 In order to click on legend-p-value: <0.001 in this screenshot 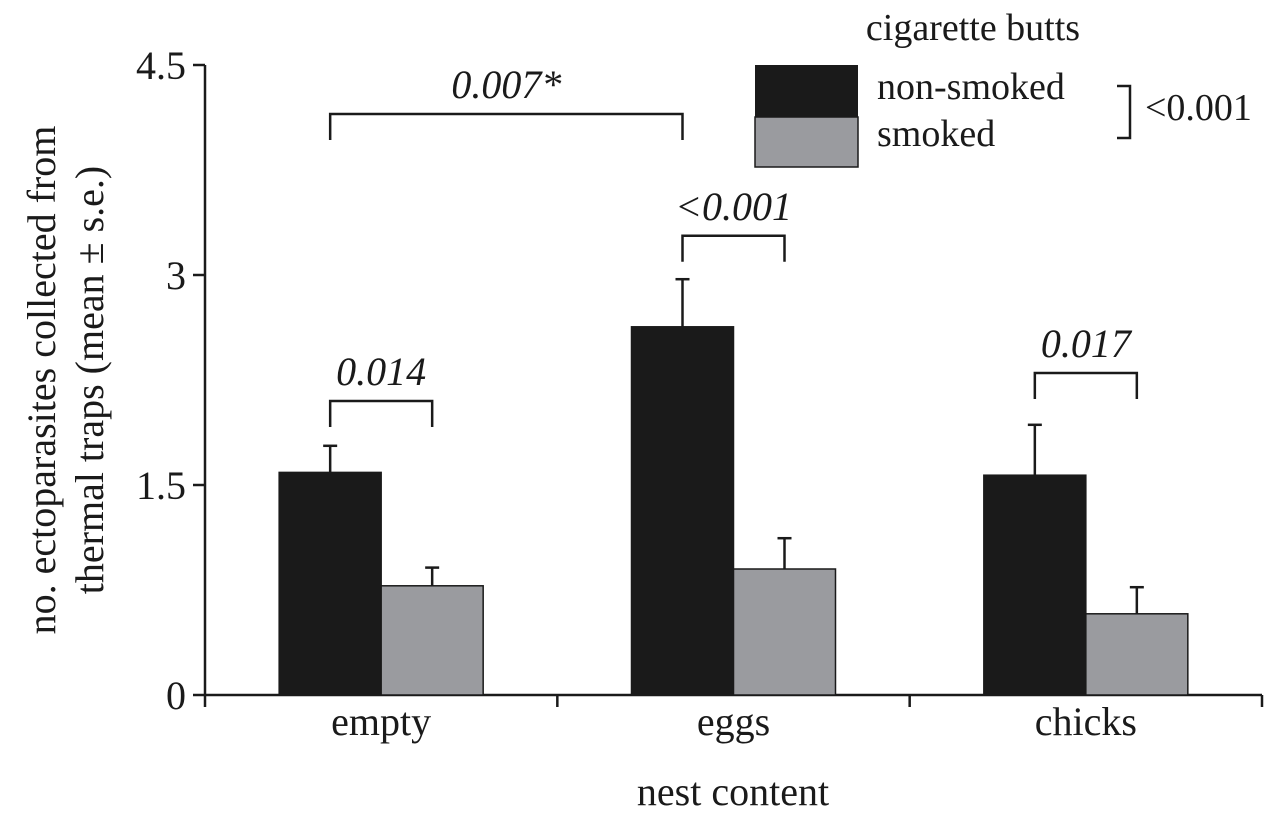, I will do `click(1198, 108)`.